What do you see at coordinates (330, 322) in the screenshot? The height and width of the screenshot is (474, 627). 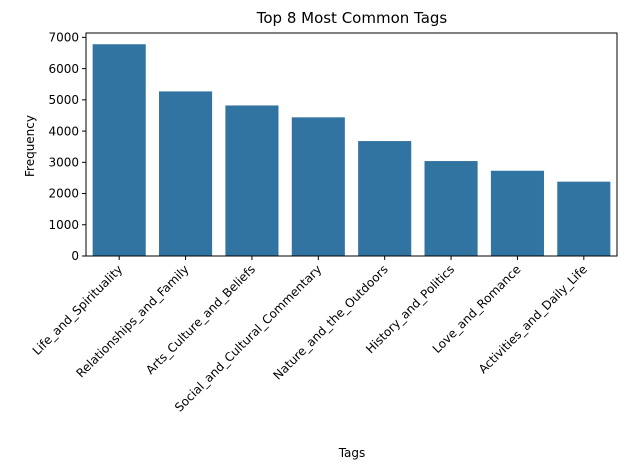 I see `x-tick-label: Nature_and_the_Outdoors` at bounding box center [330, 322].